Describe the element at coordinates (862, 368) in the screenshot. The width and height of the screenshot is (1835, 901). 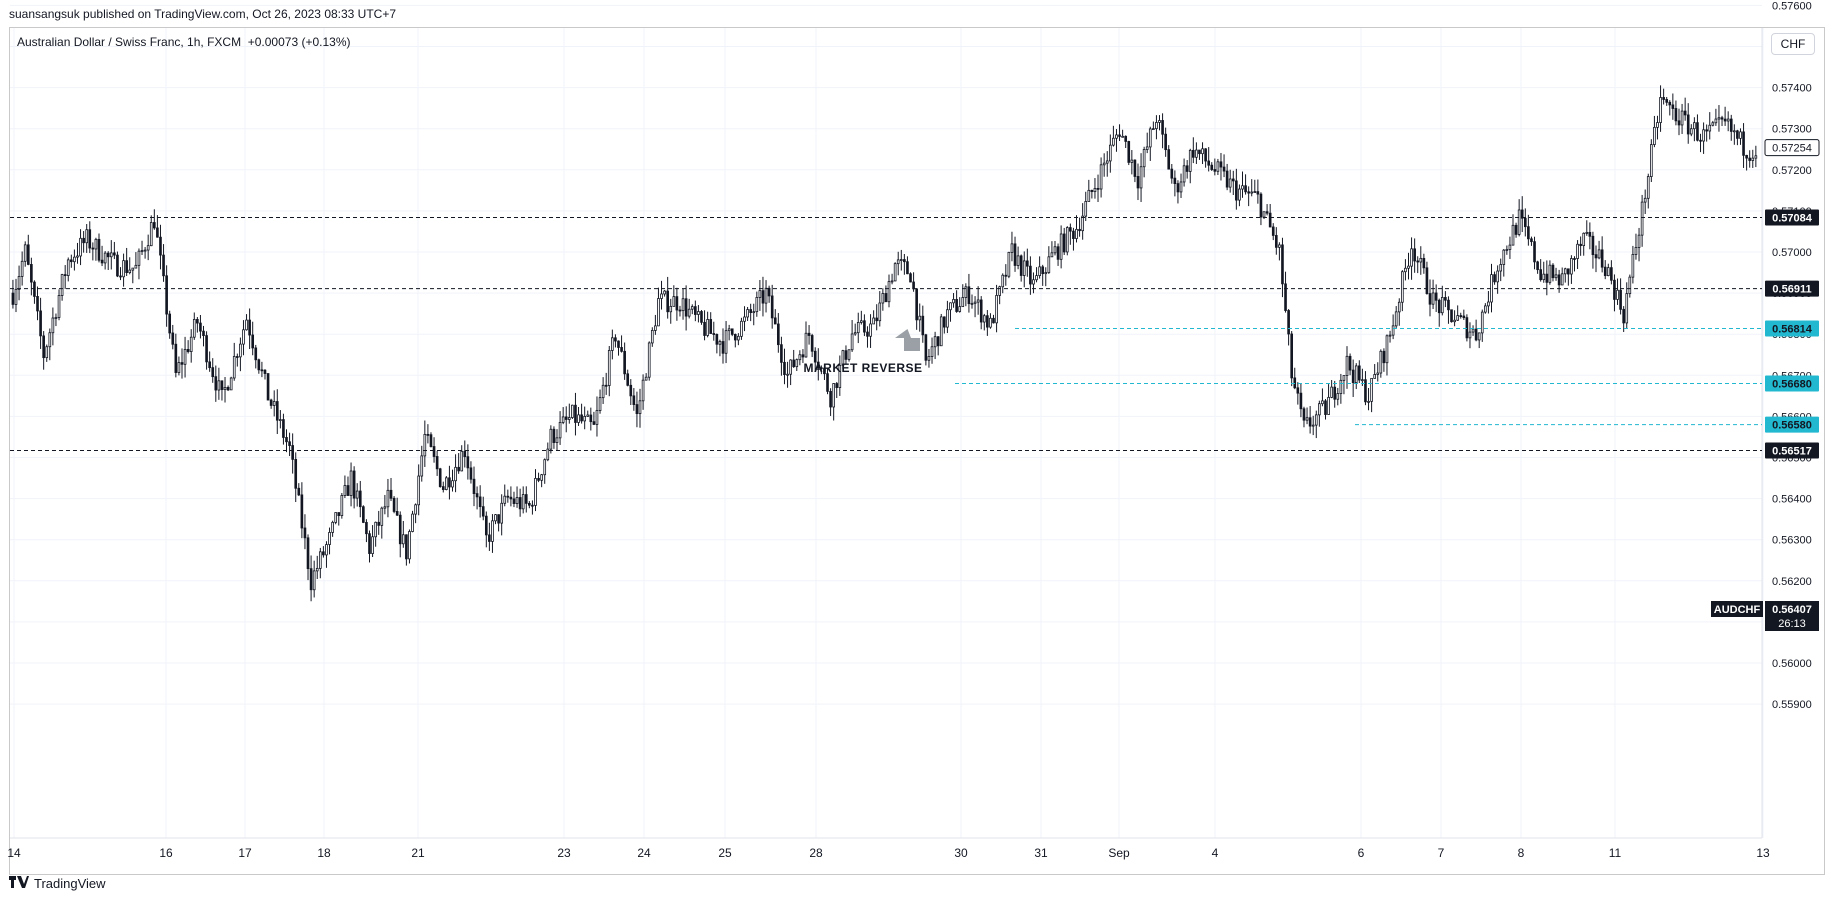
I see `market-reverse-annotation: MARKET REVERSE` at that location.